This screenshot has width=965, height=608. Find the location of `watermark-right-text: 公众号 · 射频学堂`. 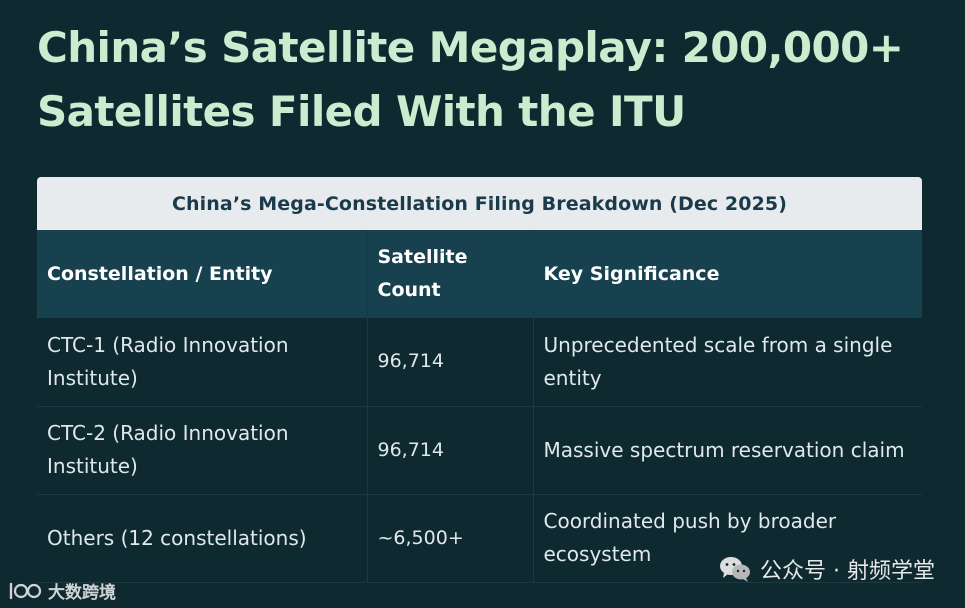

watermark-right-text: 公众号 · 射频学堂 is located at coordinates (847, 571).